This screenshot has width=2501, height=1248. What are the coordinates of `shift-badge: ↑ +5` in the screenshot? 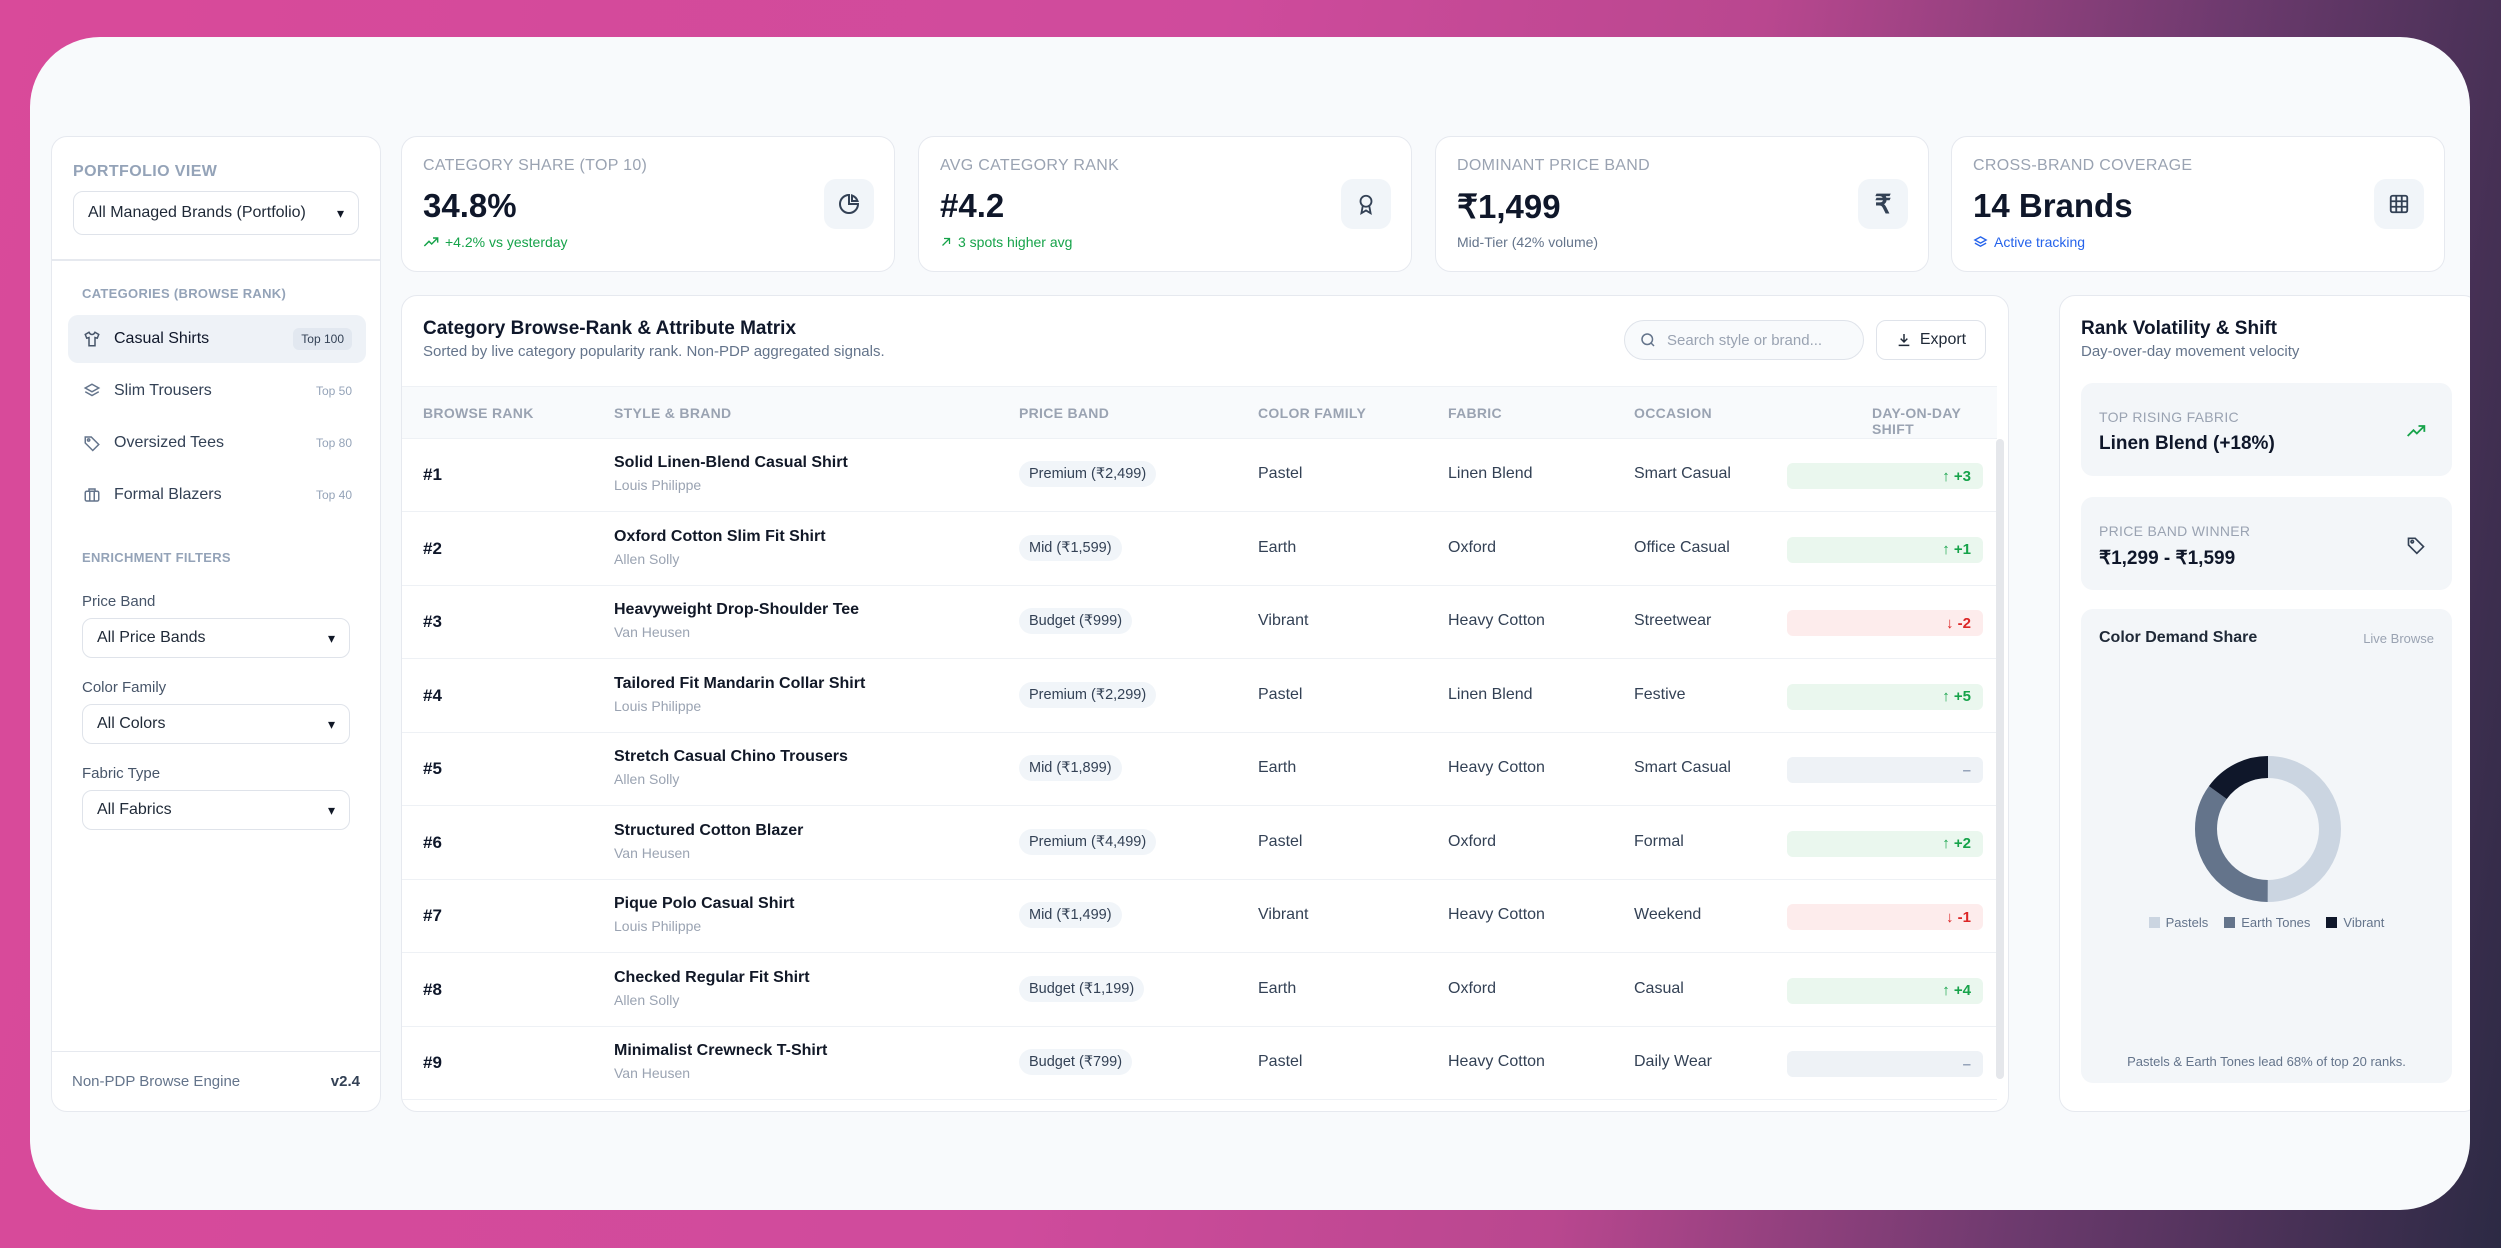 It's located at (1885, 696).